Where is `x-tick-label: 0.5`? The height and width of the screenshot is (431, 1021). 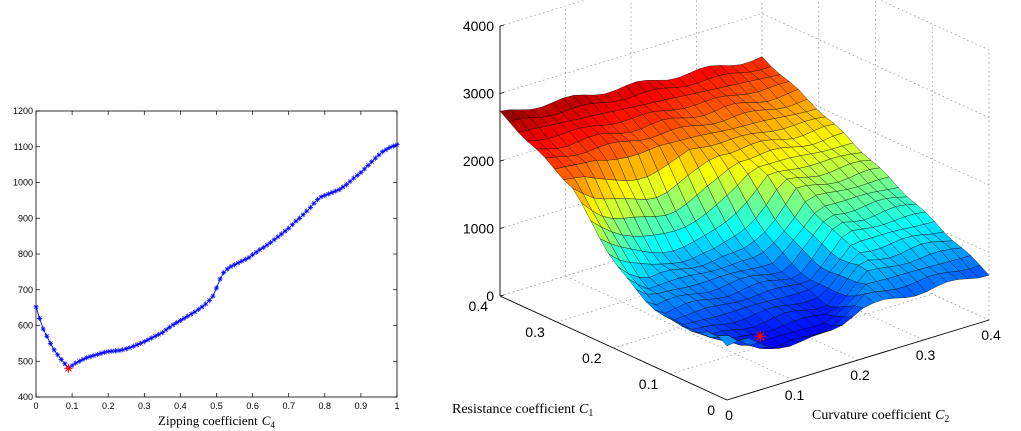
x-tick-label: 0.5 is located at coordinates (216, 406).